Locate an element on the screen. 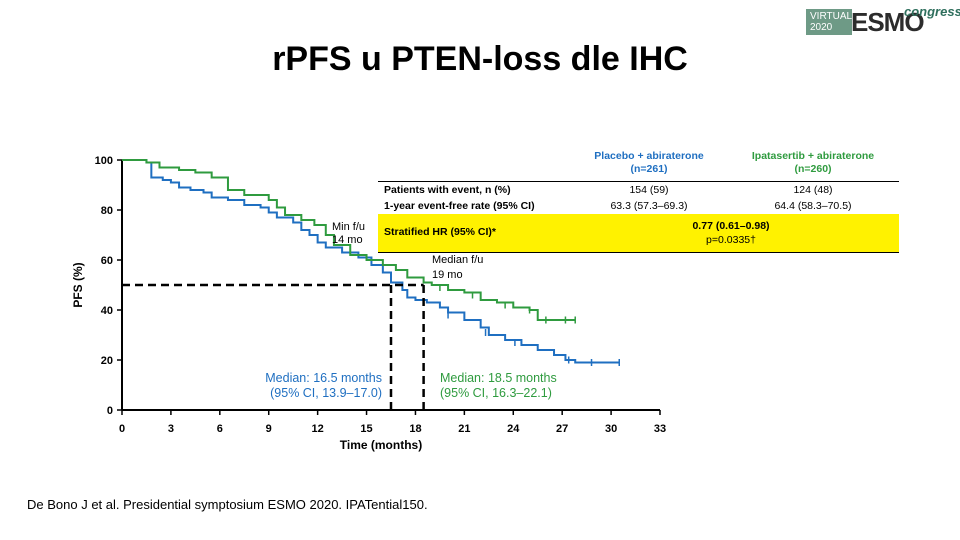 The image size is (960, 540). ipat-header-label: Ipatasertib + abiraterone is located at coordinates (813, 156).